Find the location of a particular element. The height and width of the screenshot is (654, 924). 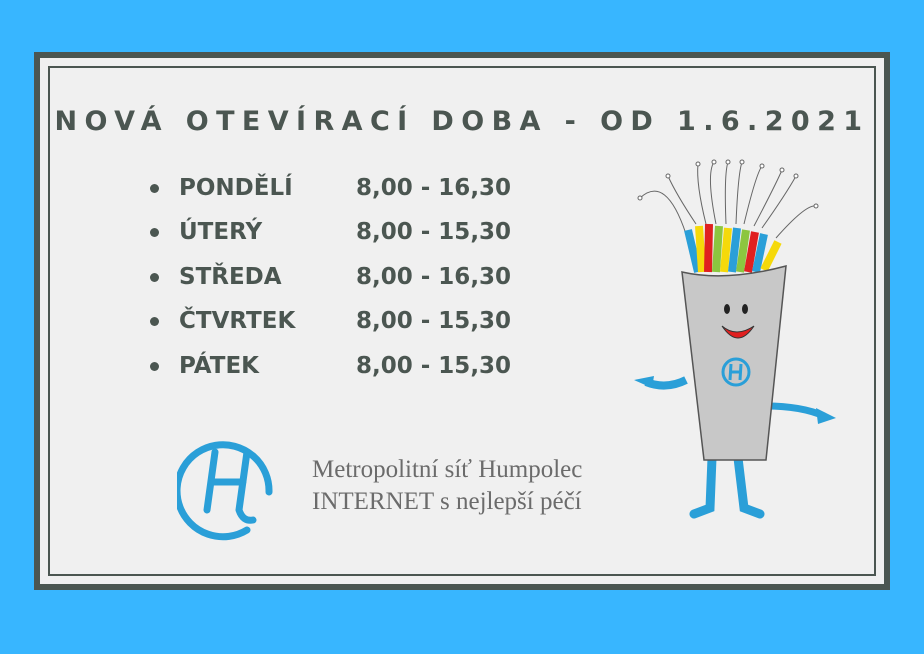

hours-row: PONDĚLÍ 8,00 - 16,30 is located at coordinates (330, 188).